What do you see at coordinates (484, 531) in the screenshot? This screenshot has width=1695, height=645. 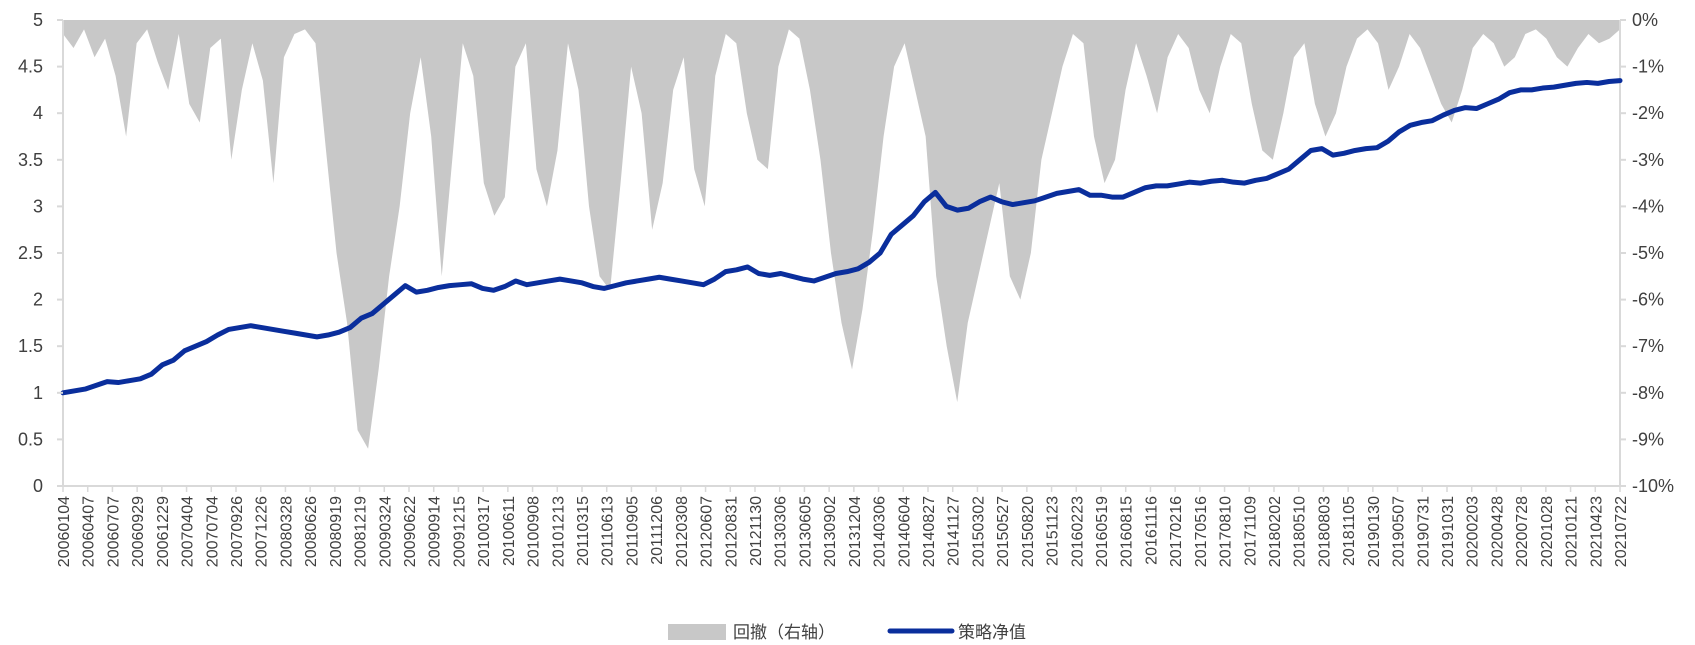 I see `x-tick-label: 20100317` at bounding box center [484, 531].